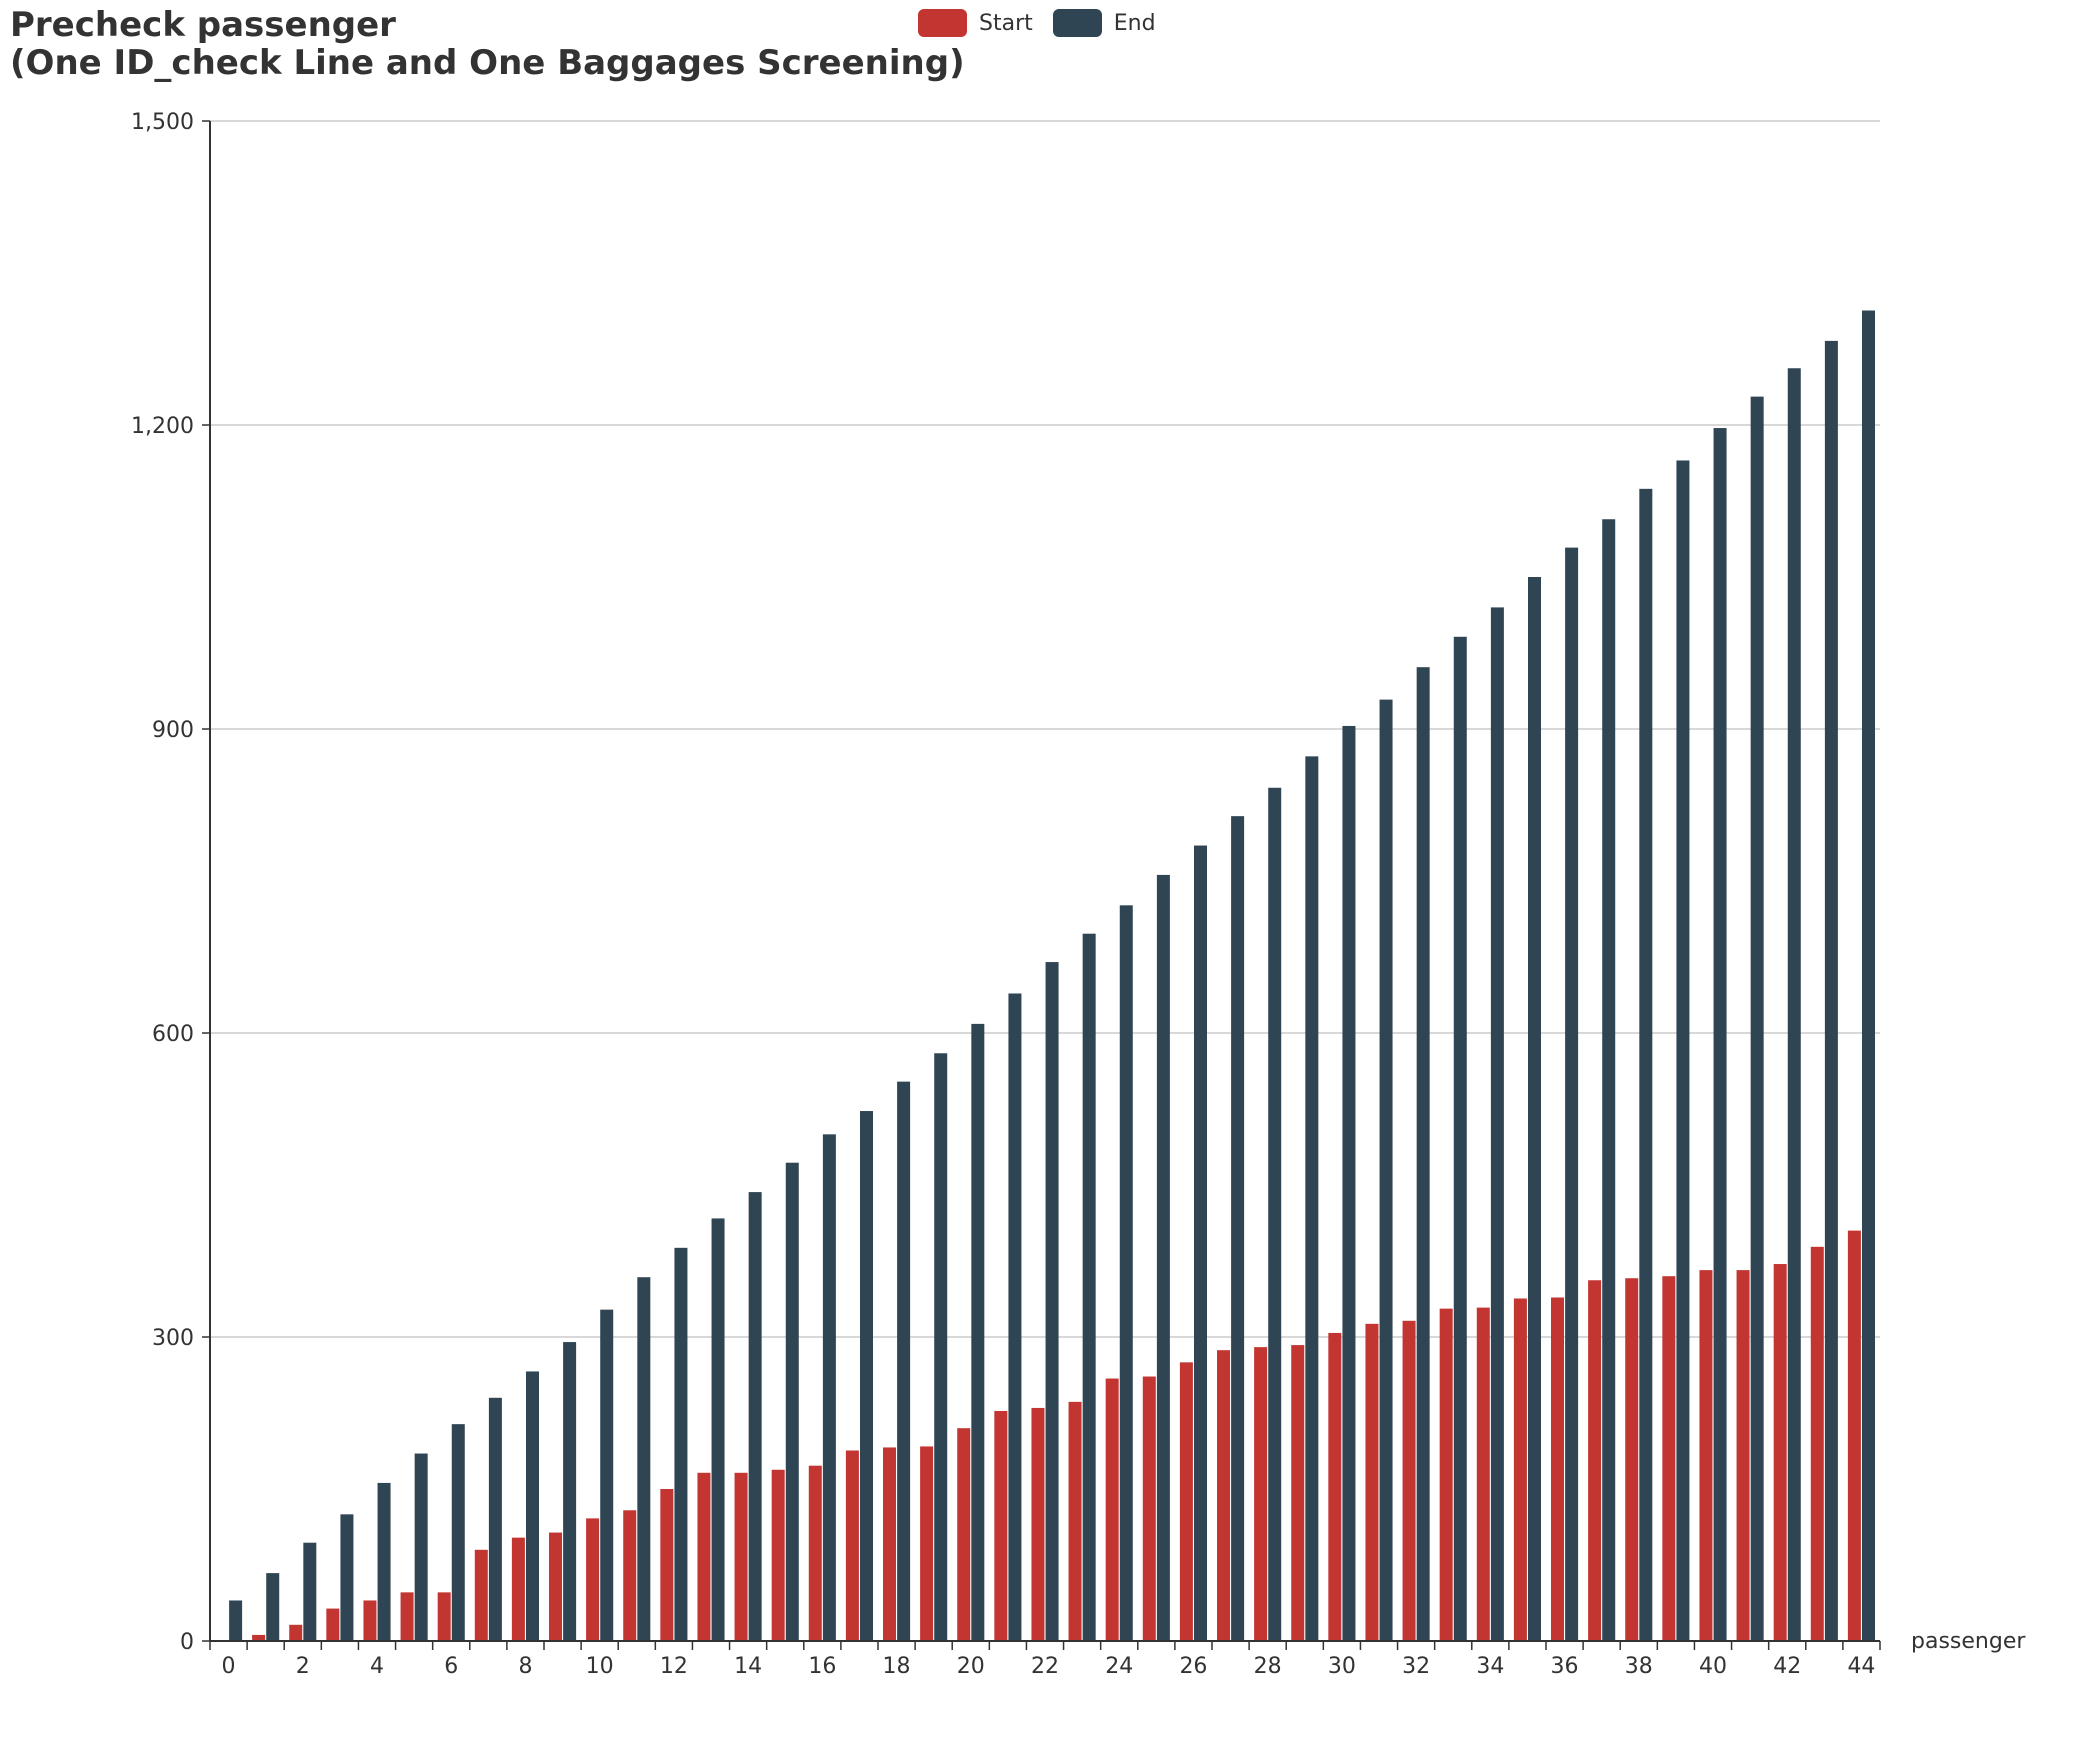 The image size is (2078, 1750). What do you see at coordinates (229, 1666) in the screenshot?
I see `x-tick-label: 0` at bounding box center [229, 1666].